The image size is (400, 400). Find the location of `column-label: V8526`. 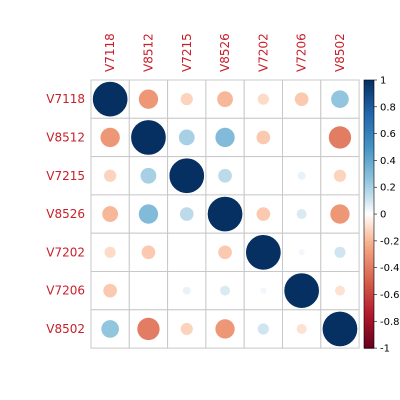

column-label: V8526 is located at coordinates (225, 52).